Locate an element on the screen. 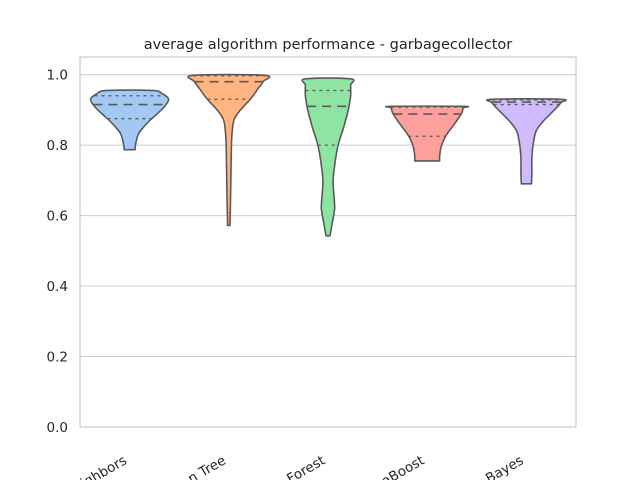 The height and width of the screenshot is (480, 640). y-tick-label: 0.8 is located at coordinates (57, 146).